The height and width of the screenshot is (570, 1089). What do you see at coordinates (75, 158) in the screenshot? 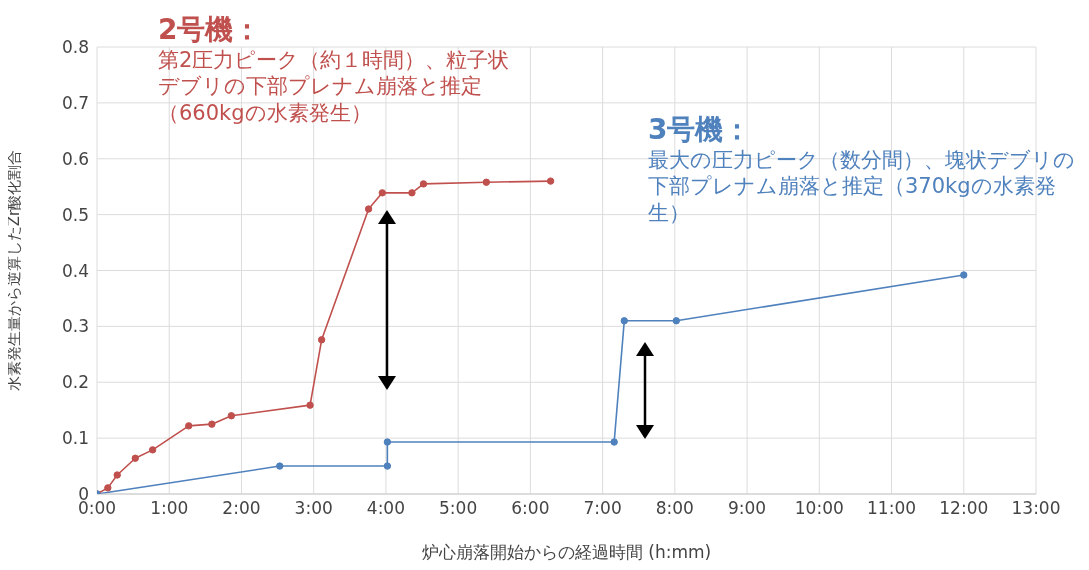
I see `y-tick-label: 0.6` at bounding box center [75, 158].